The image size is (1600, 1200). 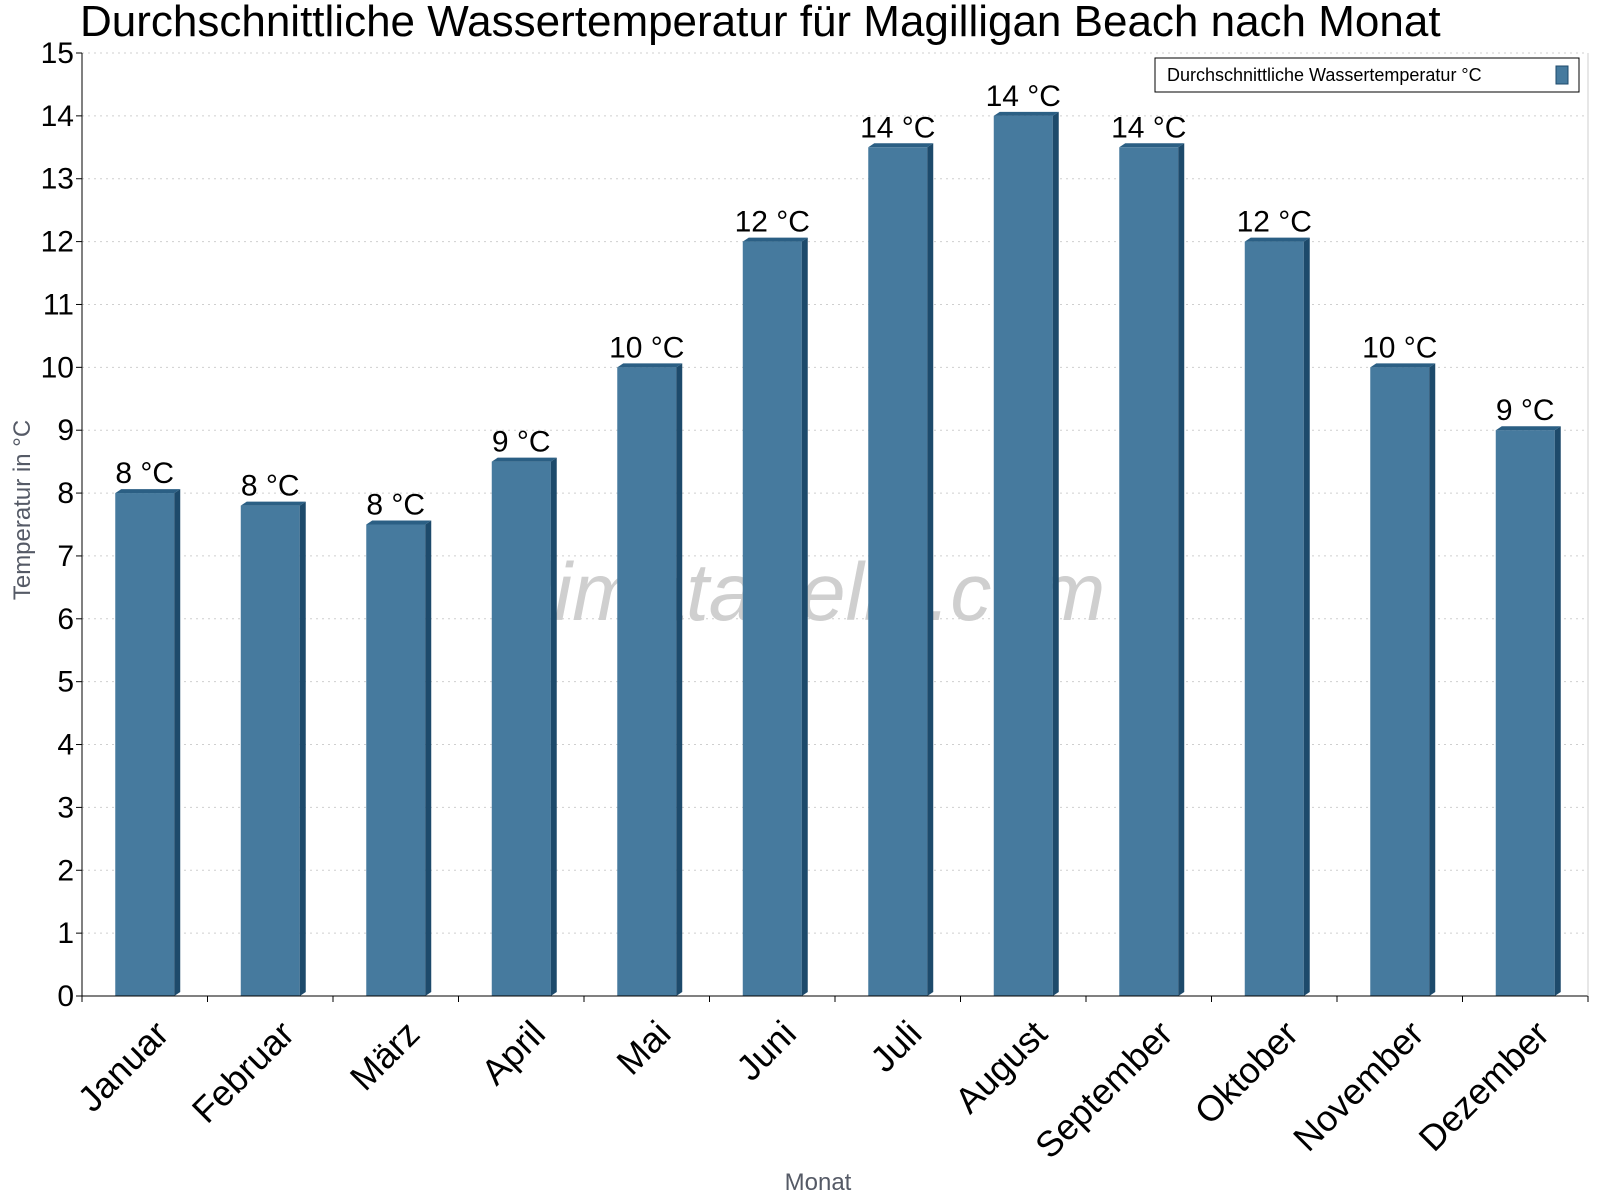 I want to click on x-tick-label: Oktober, so click(x=1246, y=1073).